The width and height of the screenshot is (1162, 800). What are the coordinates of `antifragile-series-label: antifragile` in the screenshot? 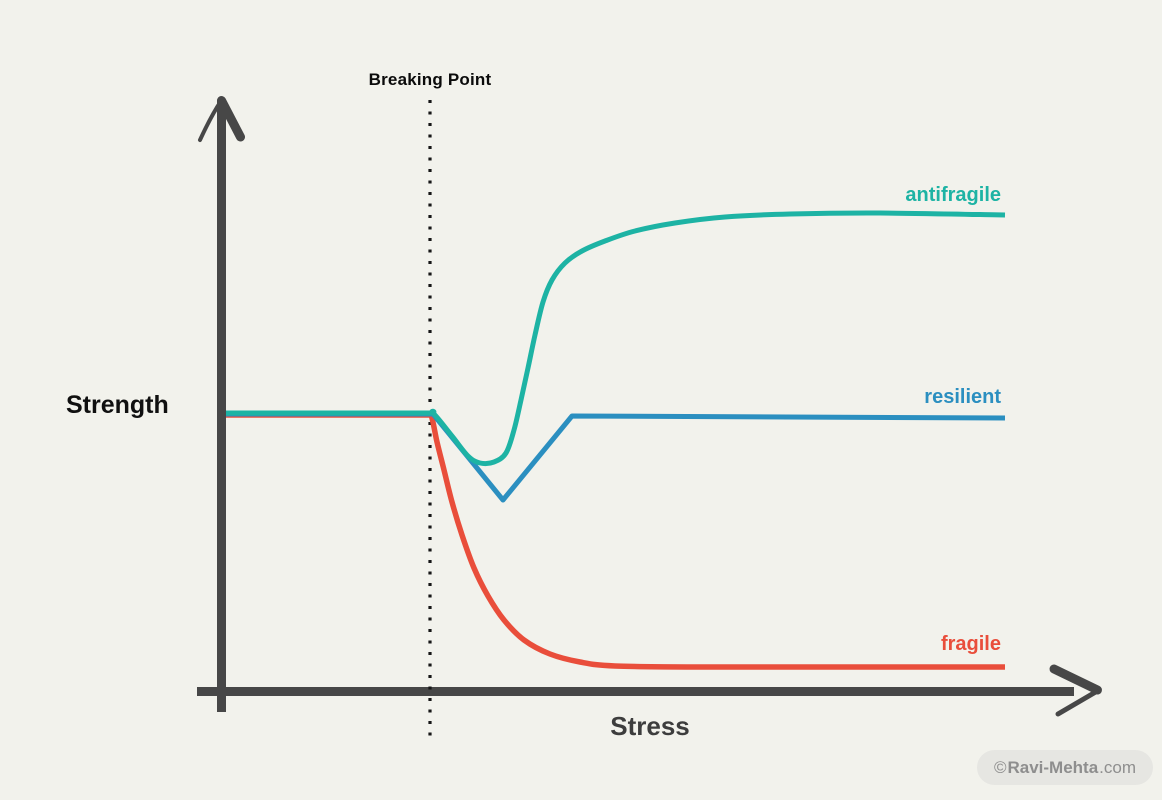 It's located at (953, 195).